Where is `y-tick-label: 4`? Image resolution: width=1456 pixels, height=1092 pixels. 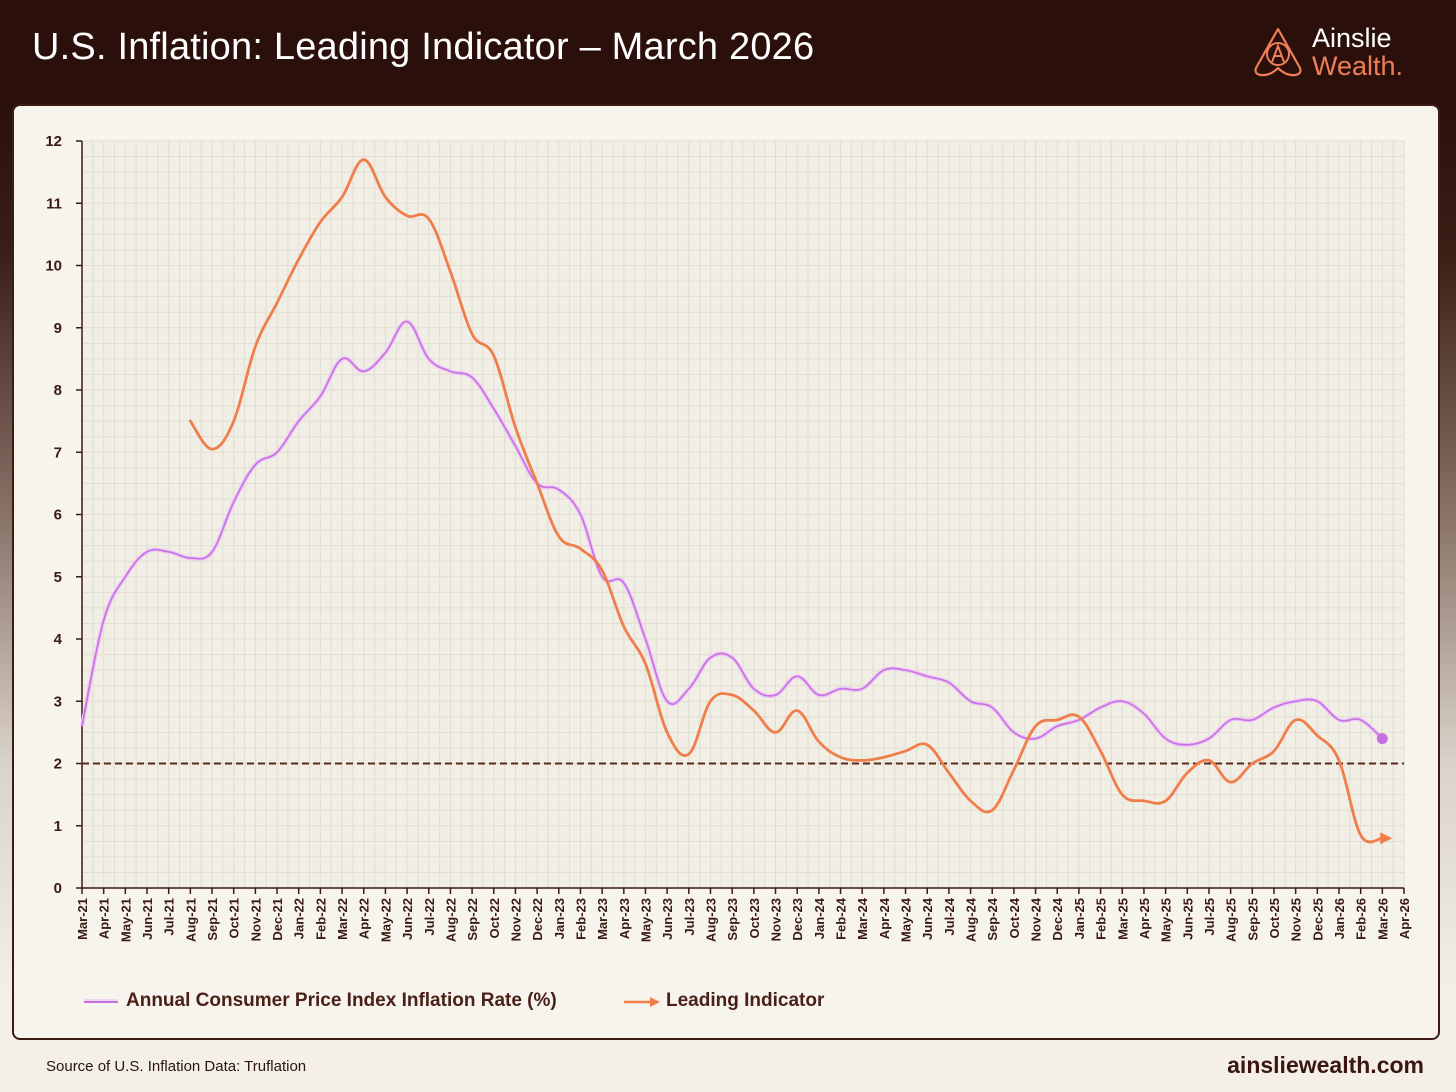
y-tick-label: 4 is located at coordinates (58, 639).